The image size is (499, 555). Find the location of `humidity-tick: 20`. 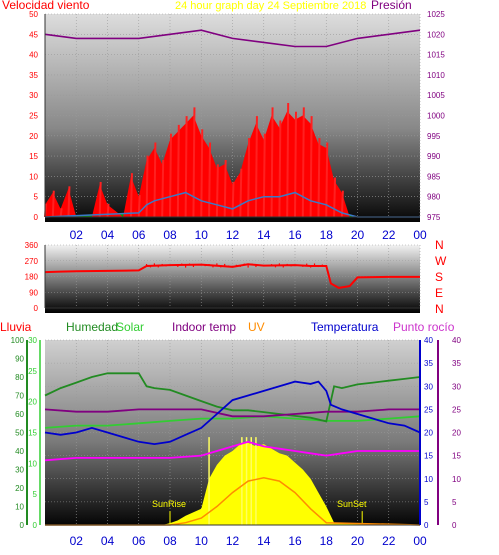

humidity-tick: 20 is located at coordinates (19, 488).